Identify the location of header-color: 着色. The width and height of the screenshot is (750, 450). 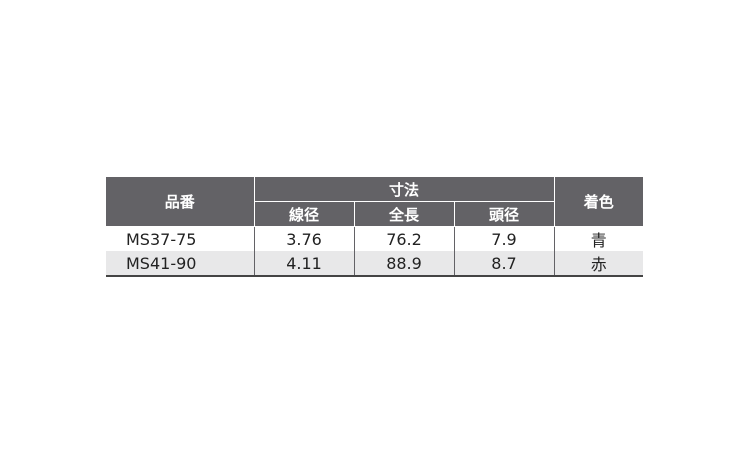
(598, 202).